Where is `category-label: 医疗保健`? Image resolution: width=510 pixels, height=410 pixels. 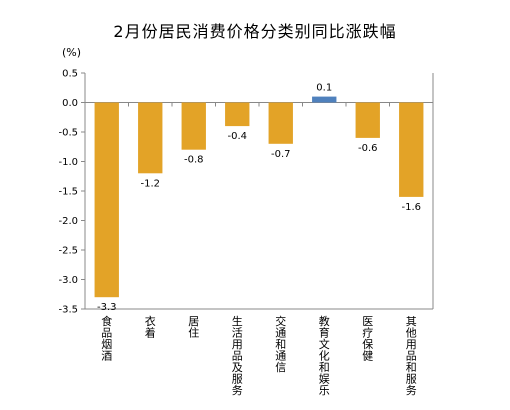
category-label: 医疗保健 is located at coordinates (367, 339).